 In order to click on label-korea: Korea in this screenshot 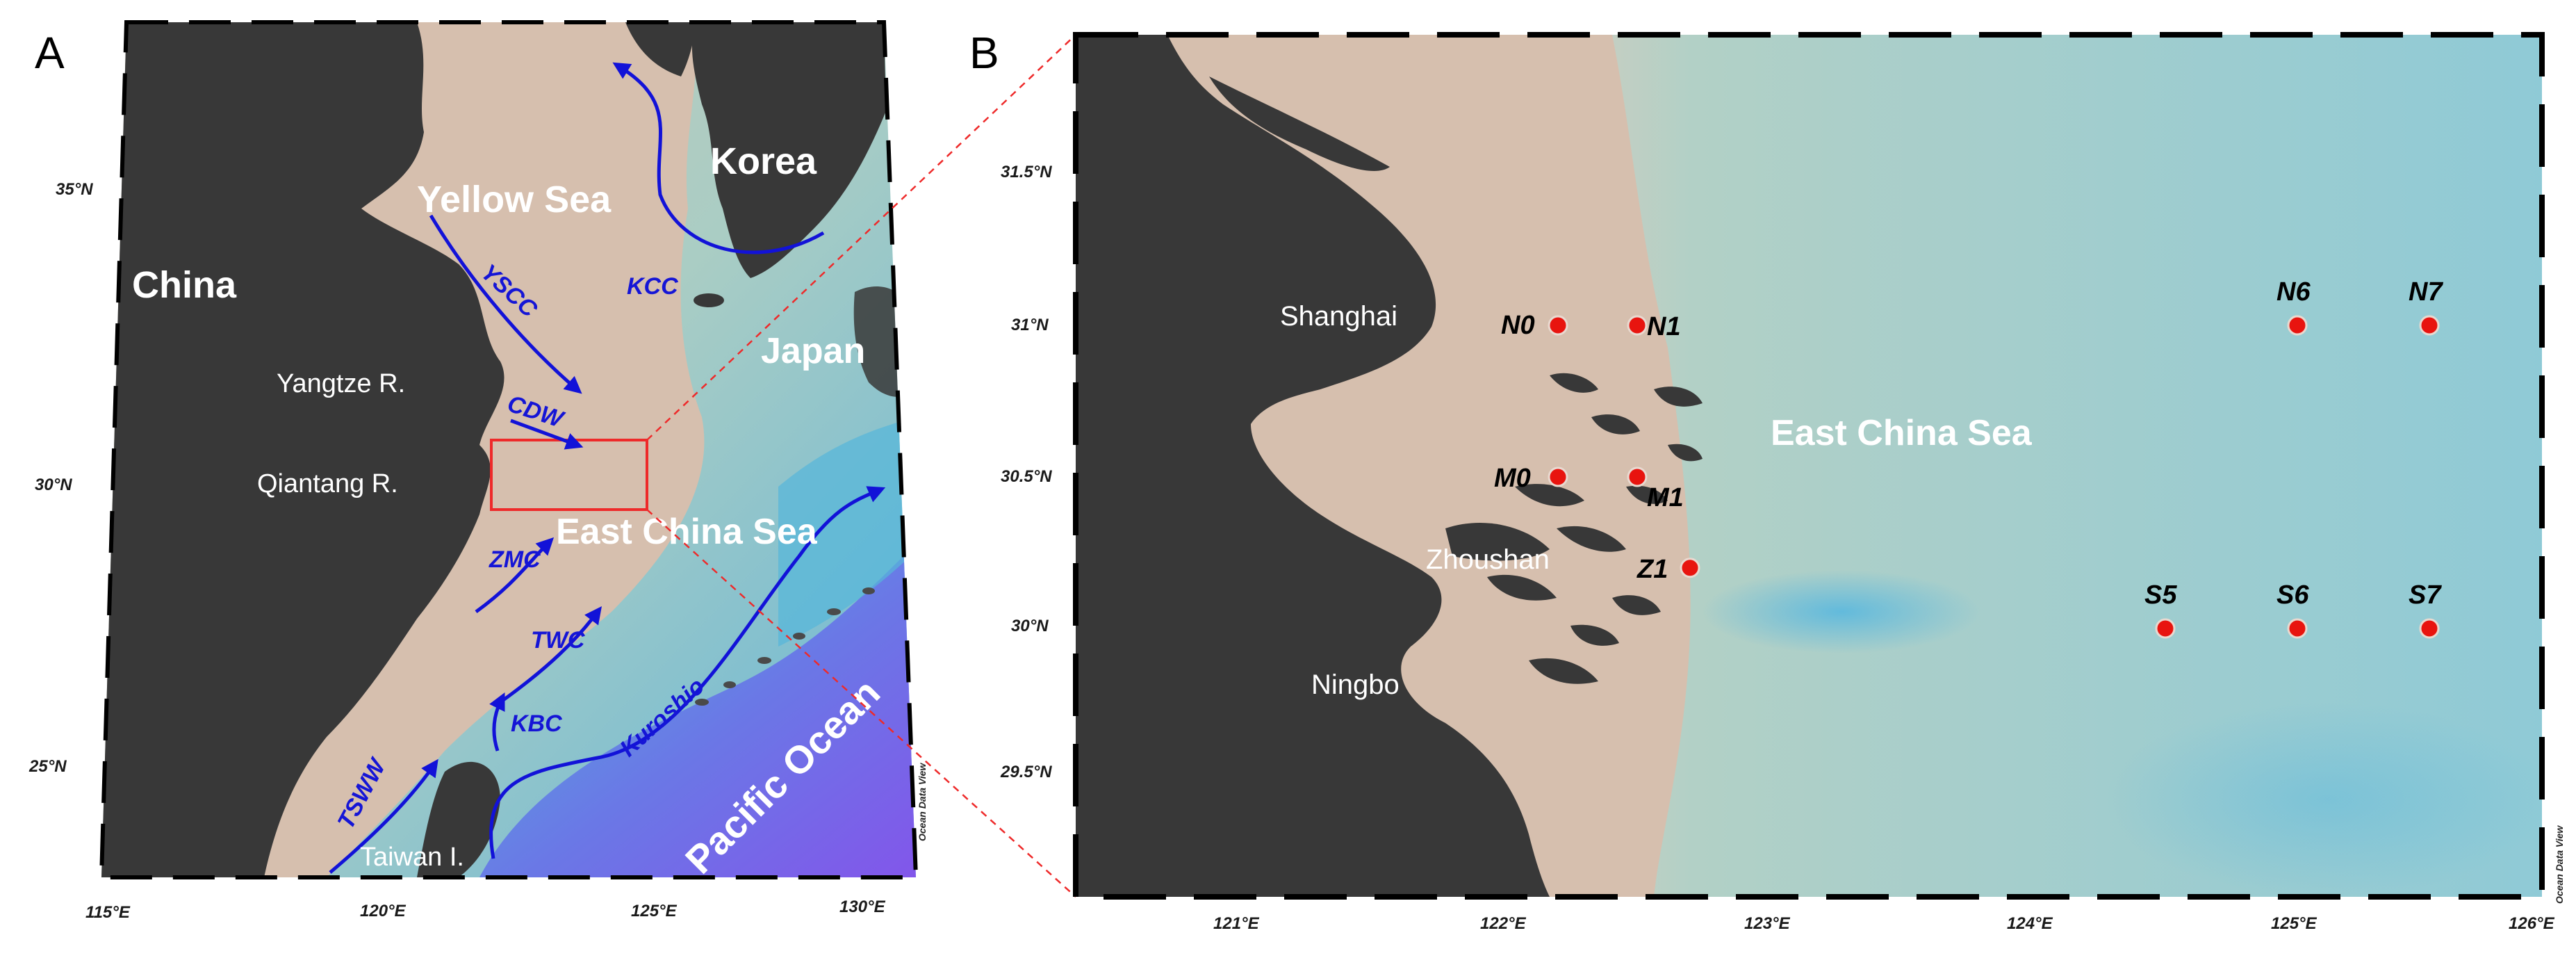, I will do `click(763, 161)`.